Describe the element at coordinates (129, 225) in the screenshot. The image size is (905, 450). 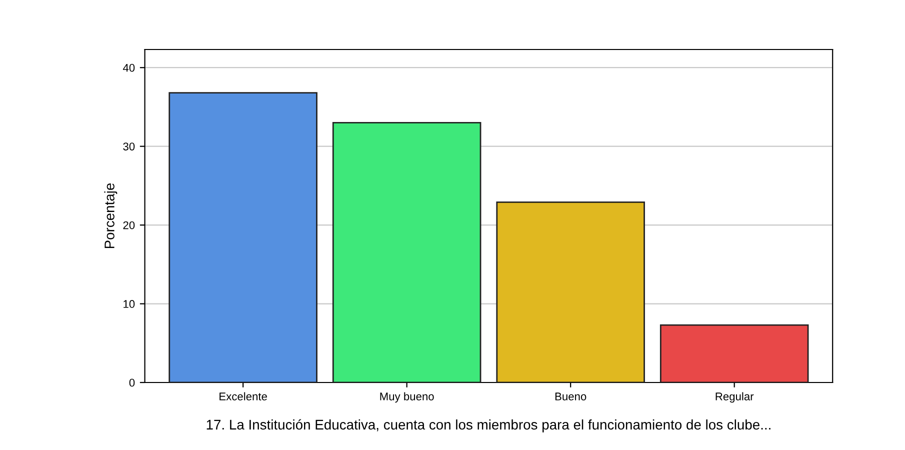
I see `y-tick-label: 20` at that location.